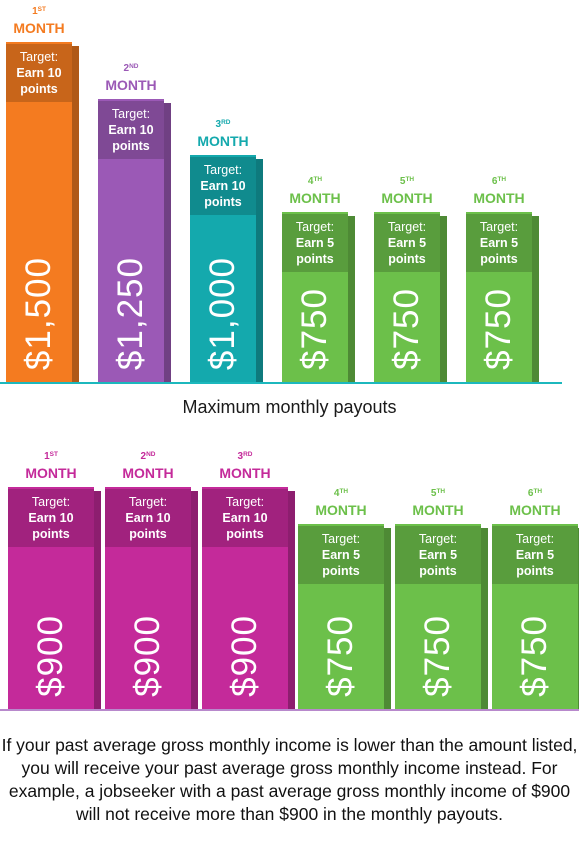 This screenshot has width=579, height=853. What do you see at coordinates (130, 313) in the screenshot?
I see `bar-value-label: $1,250` at bounding box center [130, 313].